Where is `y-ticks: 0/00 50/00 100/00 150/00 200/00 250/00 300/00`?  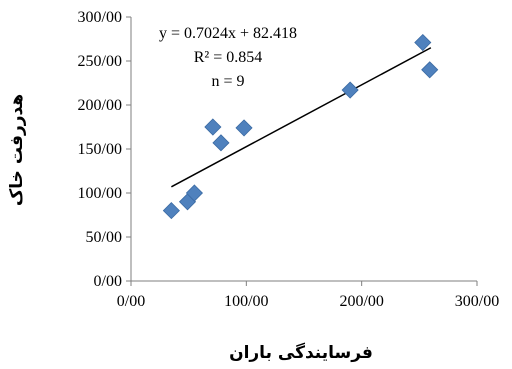 y-ticks: 0/00 50/00 100/00 150/00 200/00 250/00 300/00 is located at coordinates (104, 149).